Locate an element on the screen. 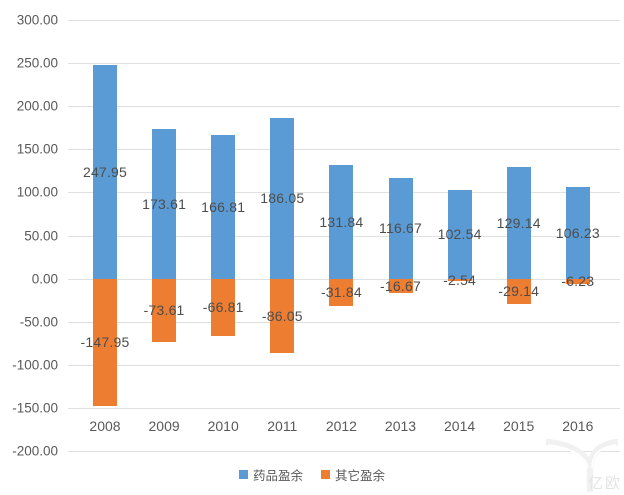 This screenshot has width=624, height=495. bar-segment-其它盈余-2008 is located at coordinates (105, 342).